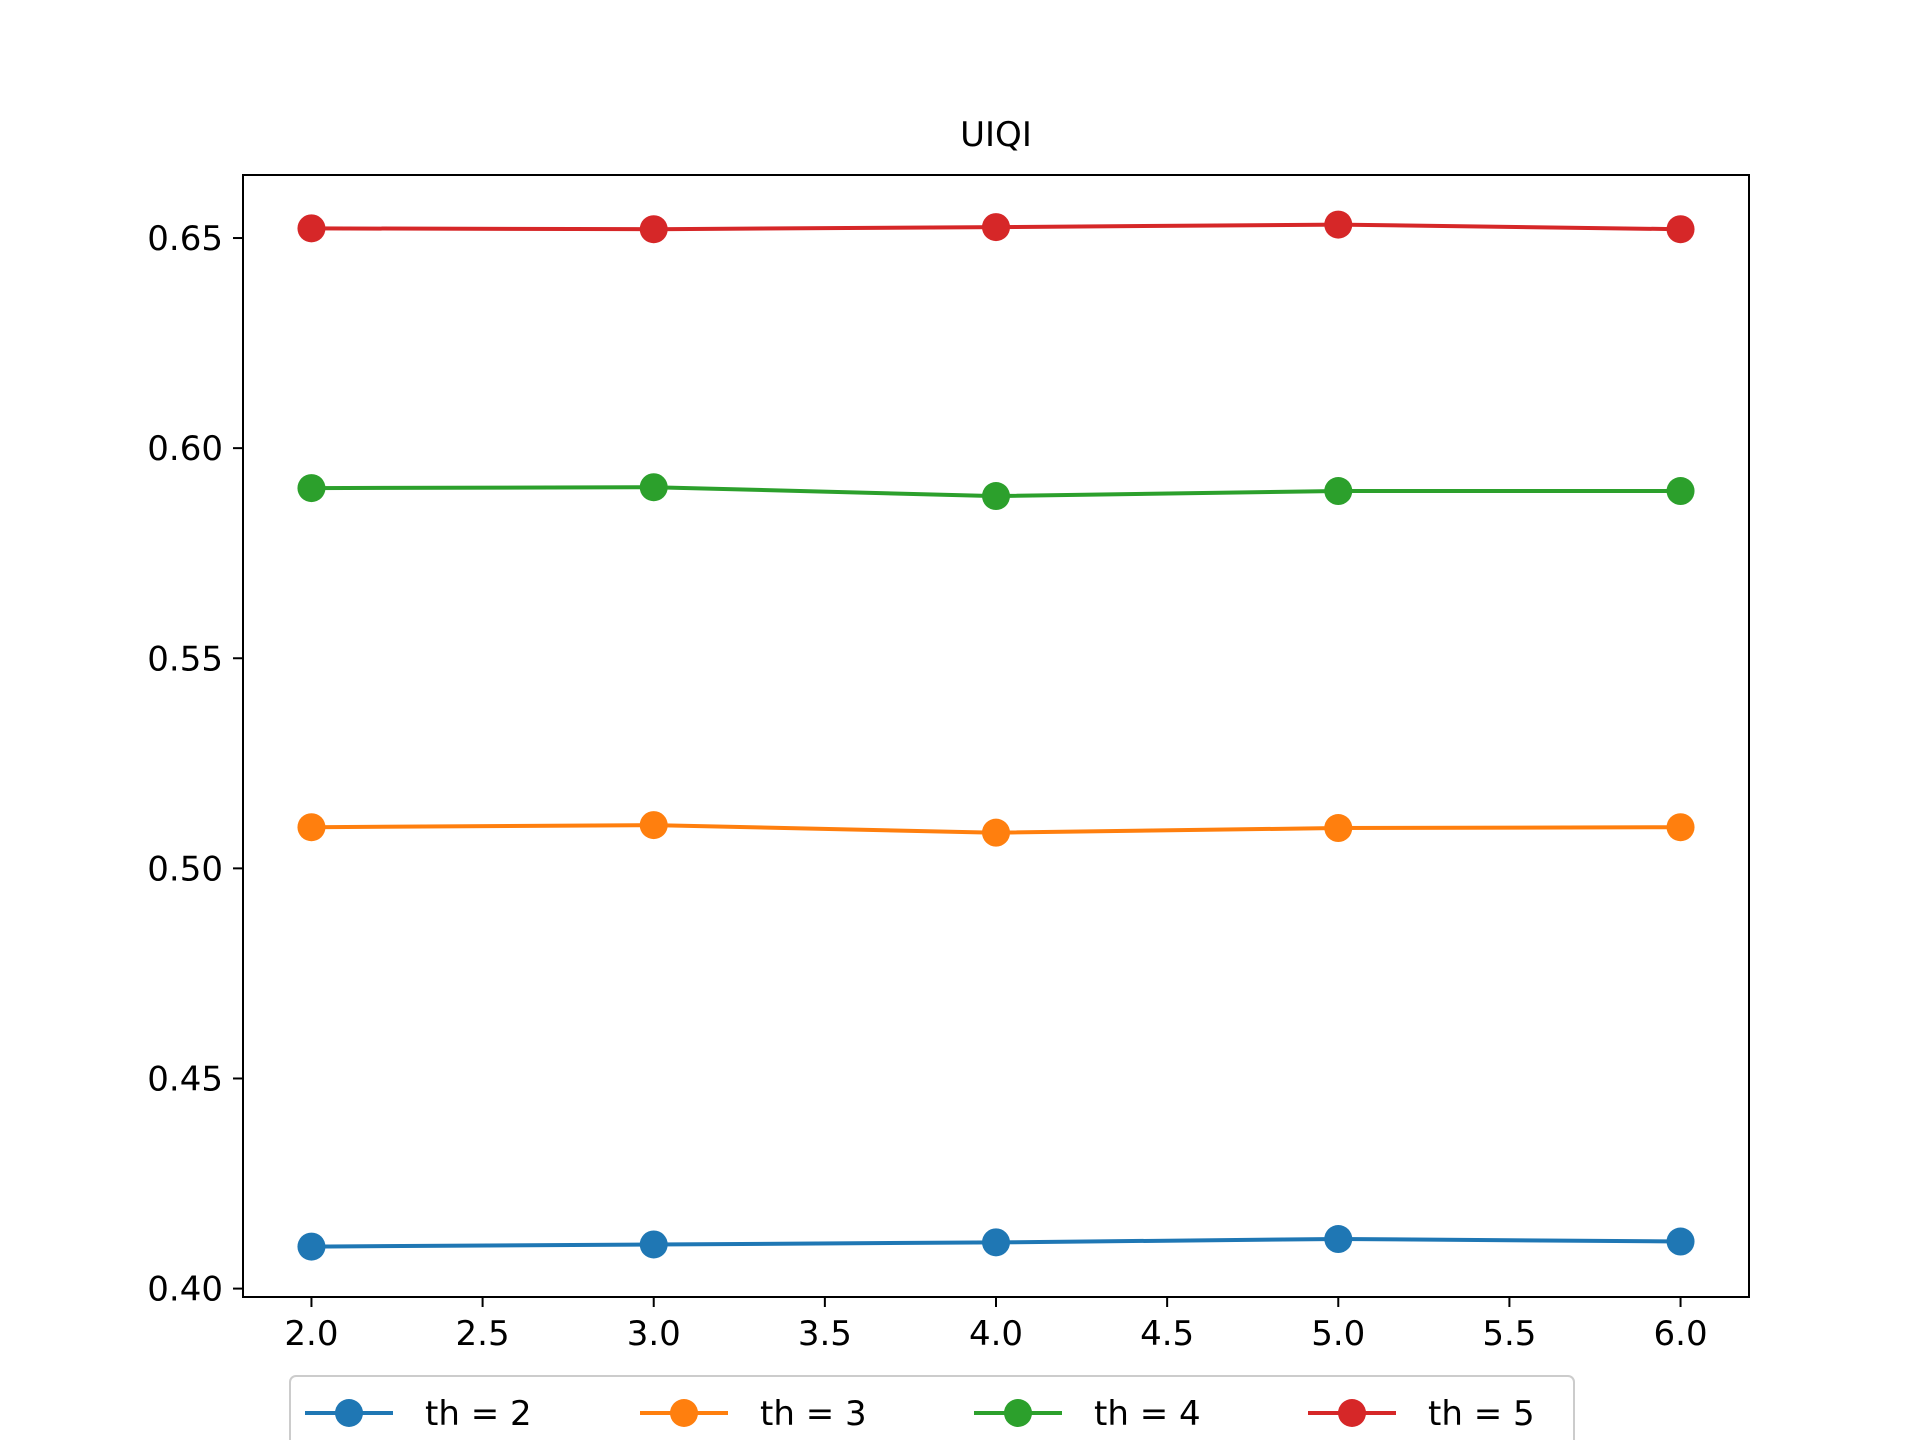 The height and width of the screenshot is (1440, 1920). What do you see at coordinates (418, 1414) in the screenshot?
I see `legend-item: th = 2` at bounding box center [418, 1414].